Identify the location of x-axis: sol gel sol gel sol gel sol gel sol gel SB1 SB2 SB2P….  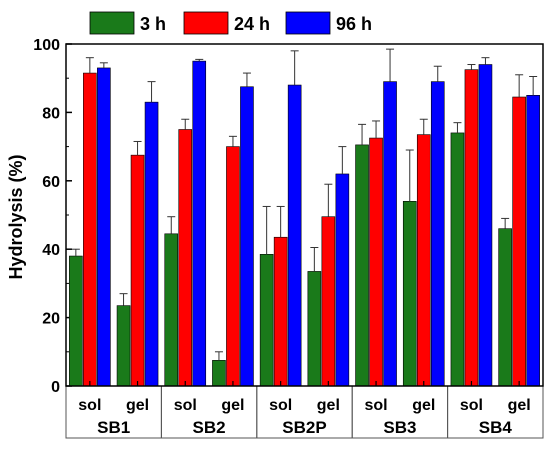
(304, 410).